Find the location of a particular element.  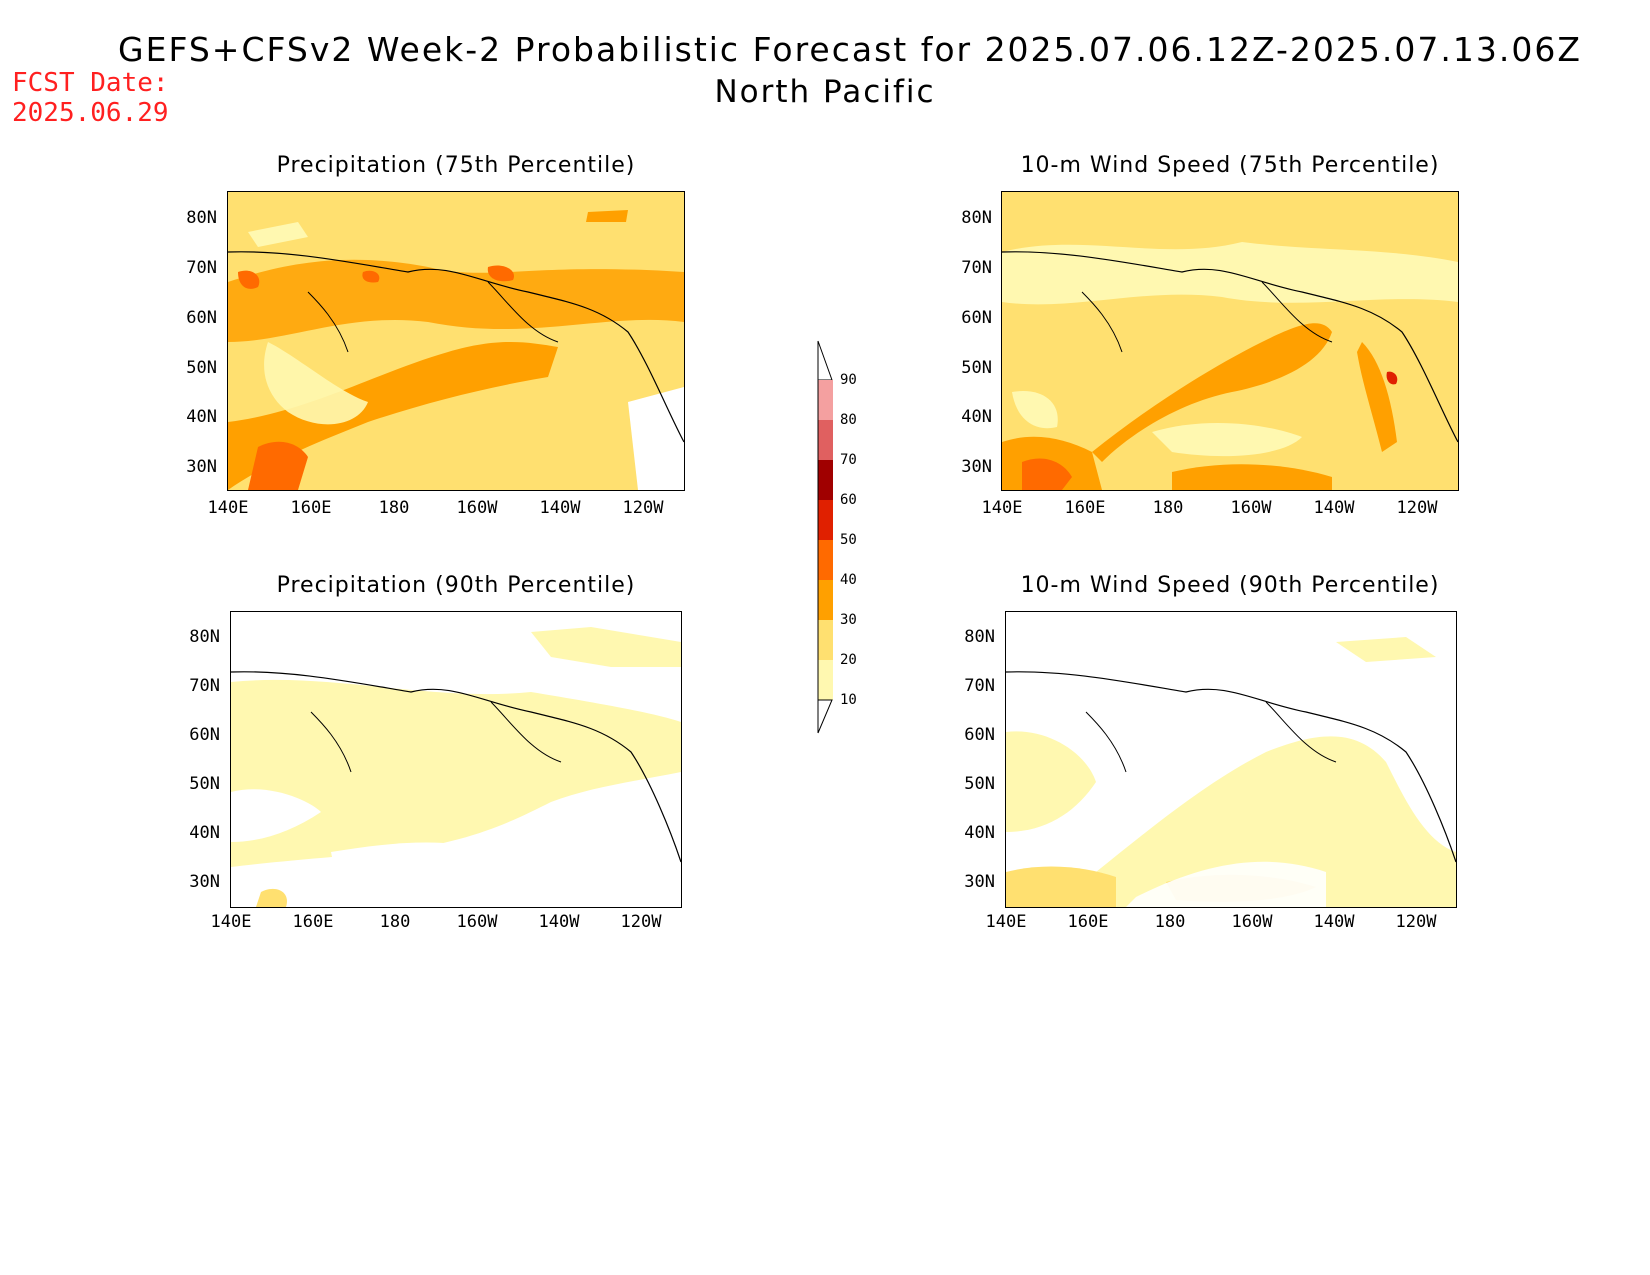

panel-title-precip90: Precipitation (90th Percentile) is located at coordinates (456, 585).